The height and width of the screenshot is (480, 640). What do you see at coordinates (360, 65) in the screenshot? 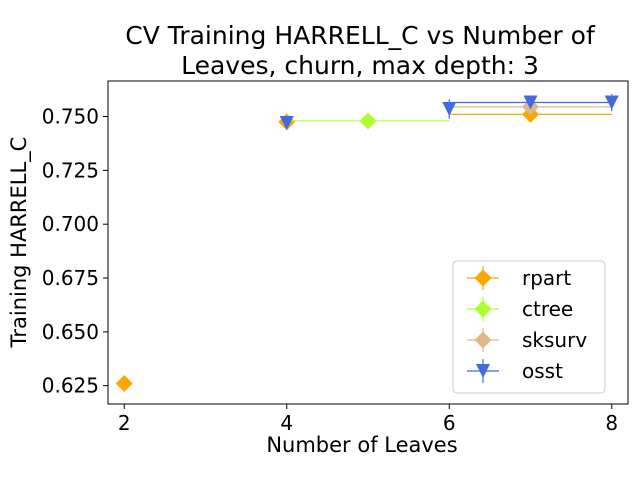
I see `chart-title-line-2: Leaves, churn, max depth: 3` at bounding box center [360, 65].